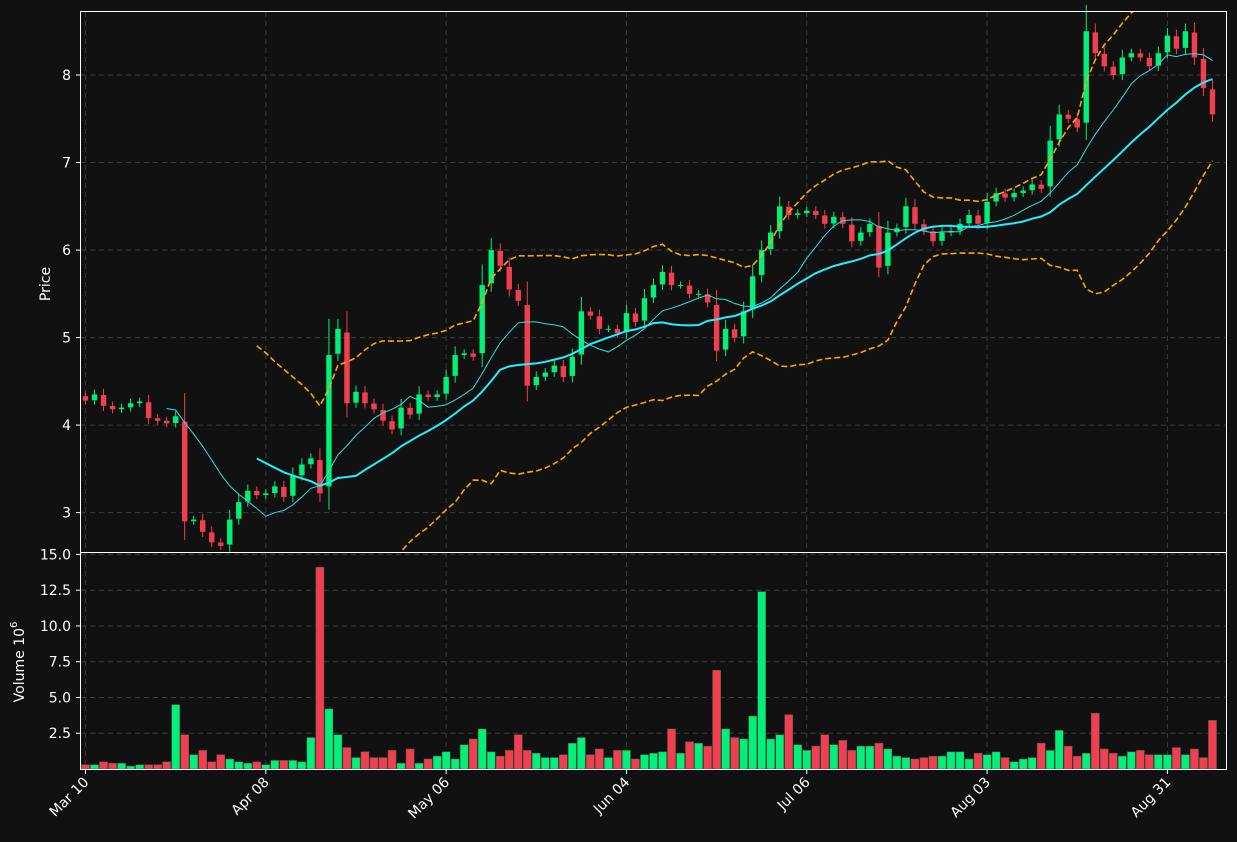 The width and height of the screenshot is (1237, 842). I want to click on volume-tick-label: 15.0, so click(55, 555).